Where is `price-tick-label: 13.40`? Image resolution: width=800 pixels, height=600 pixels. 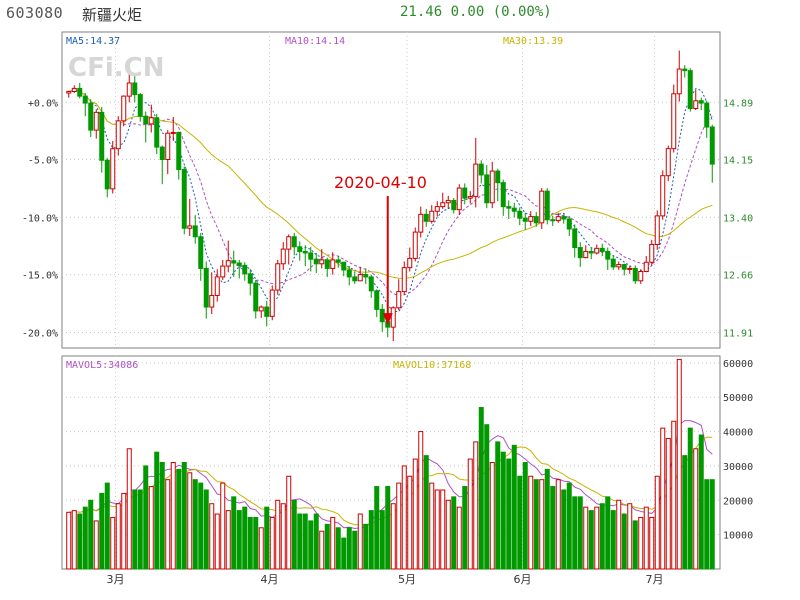
price-tick-label: 13.40 is located at coordinates (738, 218).